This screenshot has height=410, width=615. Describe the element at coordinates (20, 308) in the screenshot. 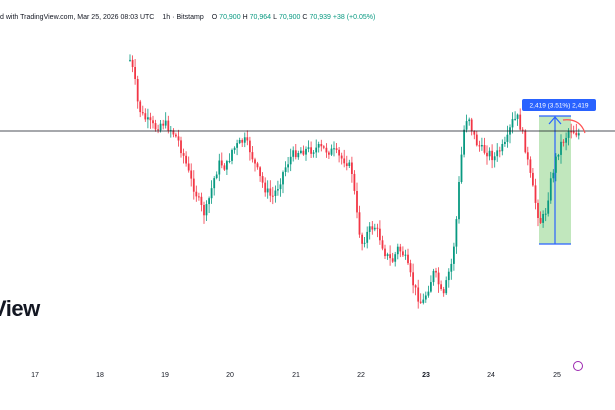

I see `tradingview-watermark: View` at that location.